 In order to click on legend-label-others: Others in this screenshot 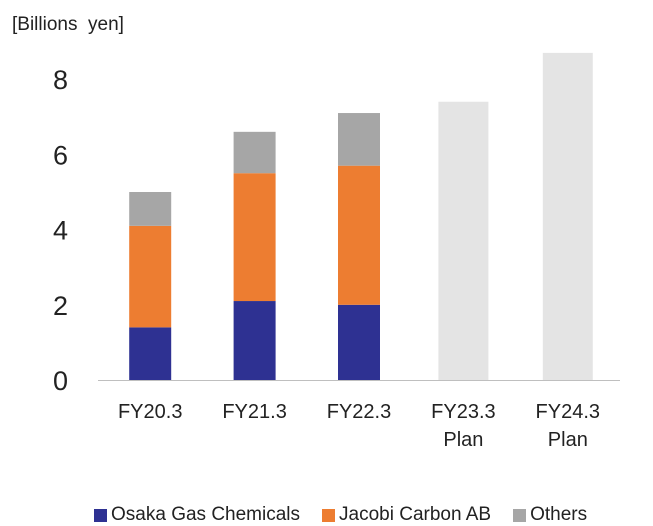, I will do `click(559, 514)`.